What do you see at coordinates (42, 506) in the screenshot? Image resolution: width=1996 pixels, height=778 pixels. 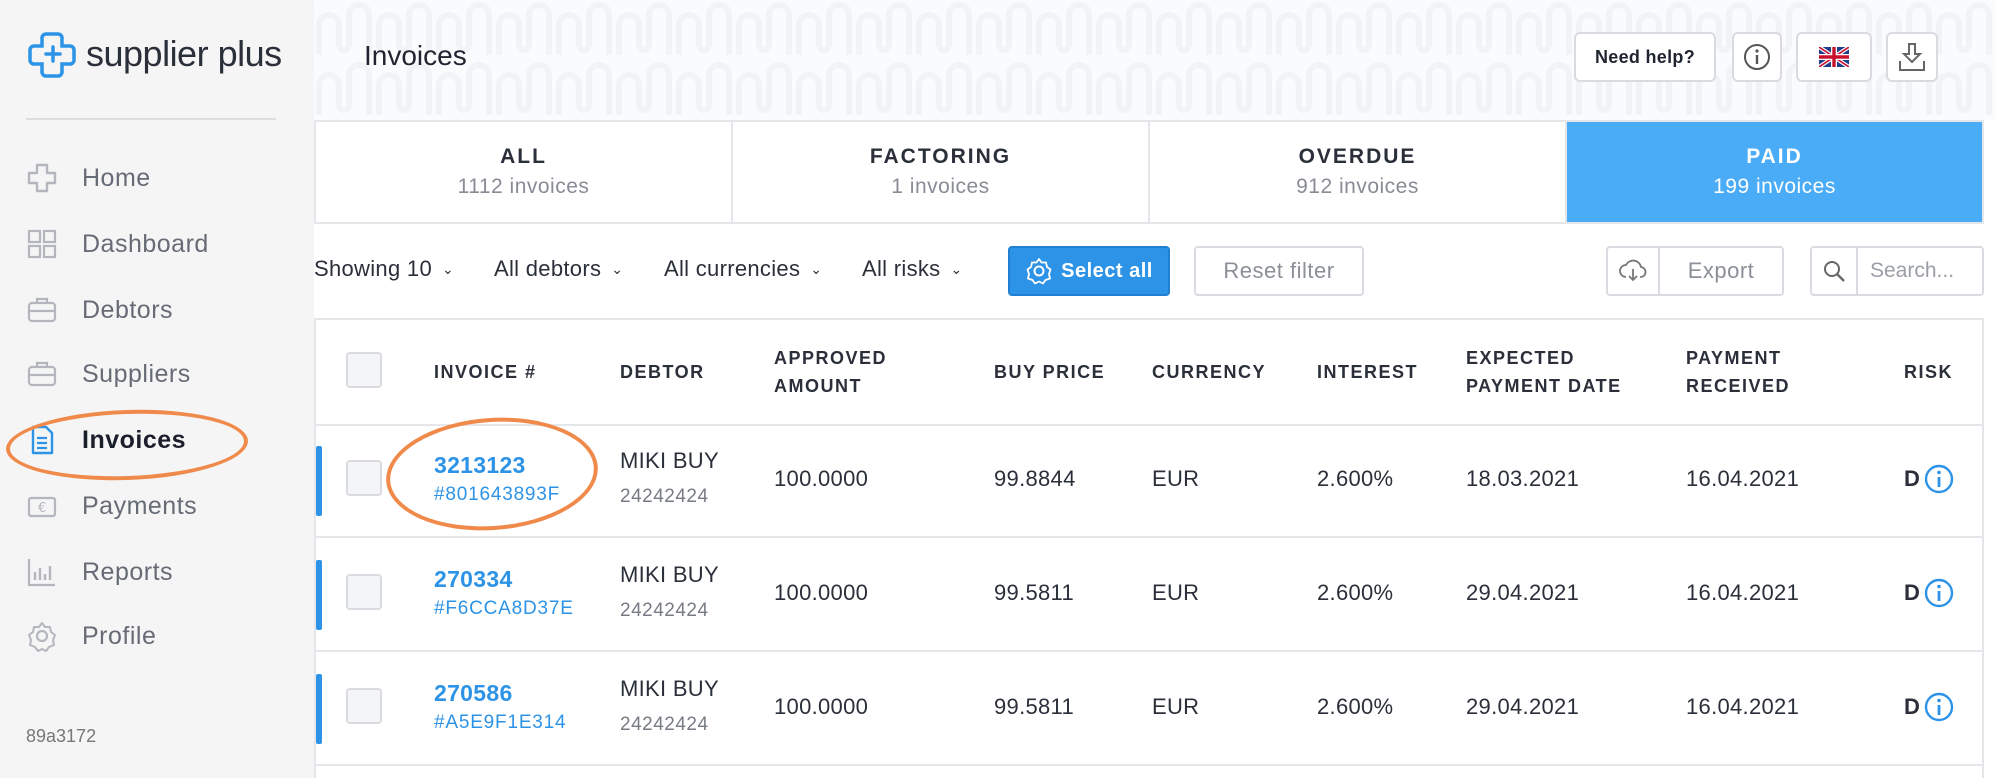 I see `payments-icon: €` at bounding box center [42, 506].